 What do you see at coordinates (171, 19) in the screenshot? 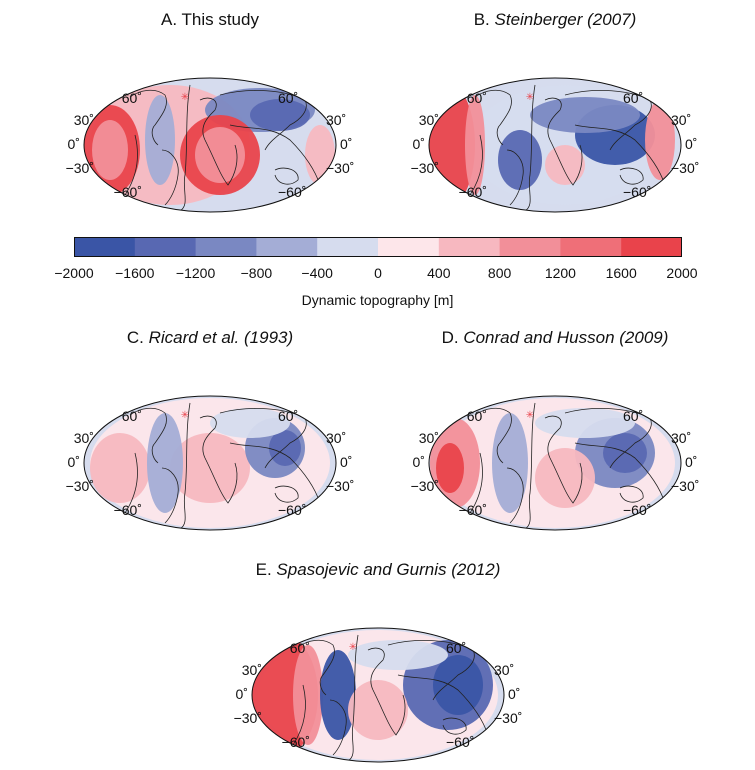
I see `panel-letter: A.` at bounding box center [171, 19].